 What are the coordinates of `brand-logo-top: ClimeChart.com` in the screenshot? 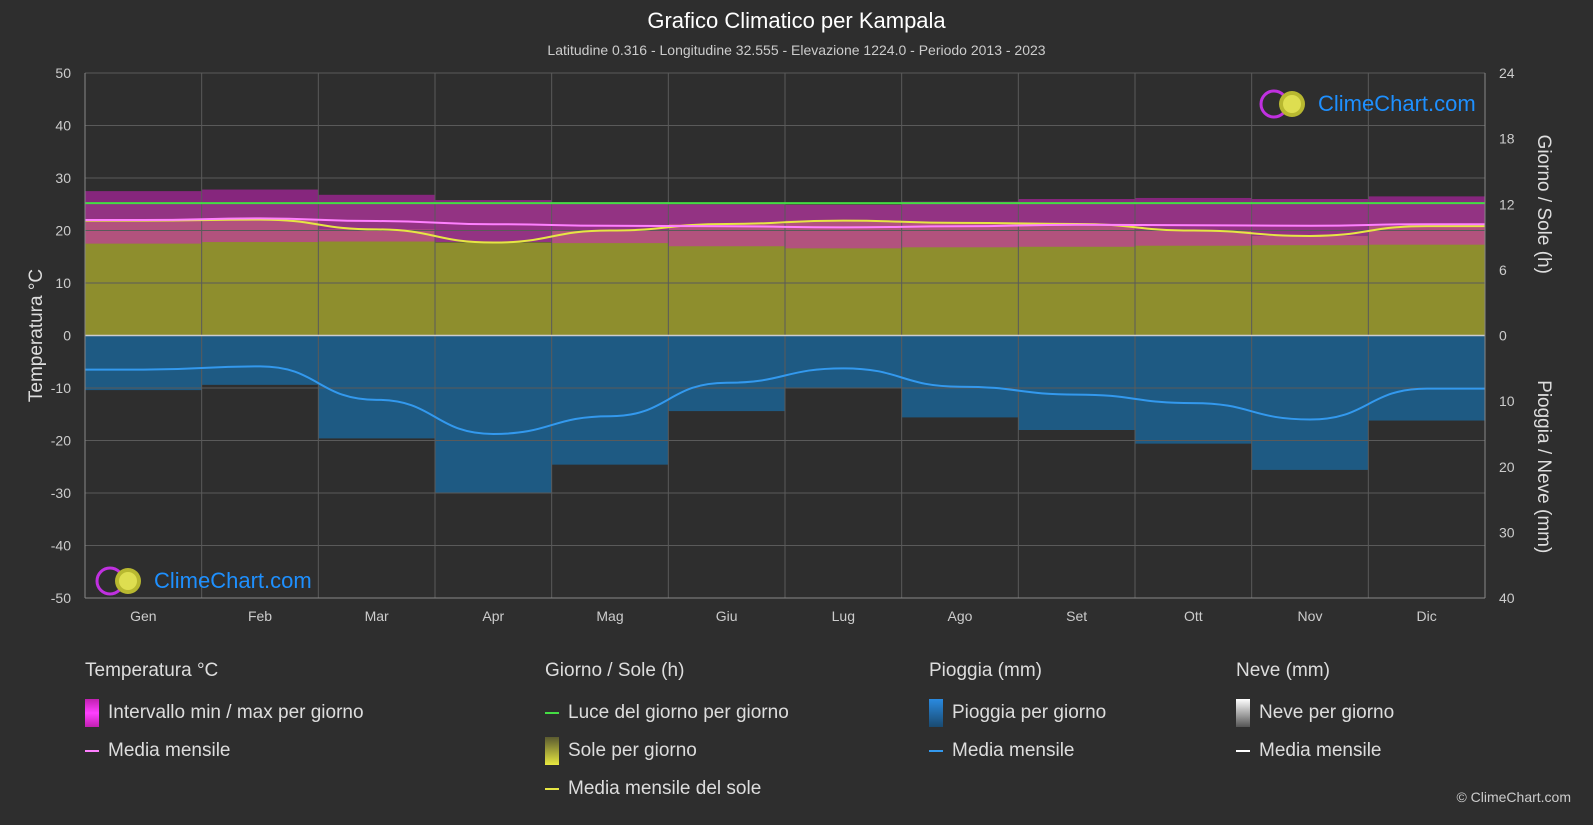 It's located at (1367, 104).